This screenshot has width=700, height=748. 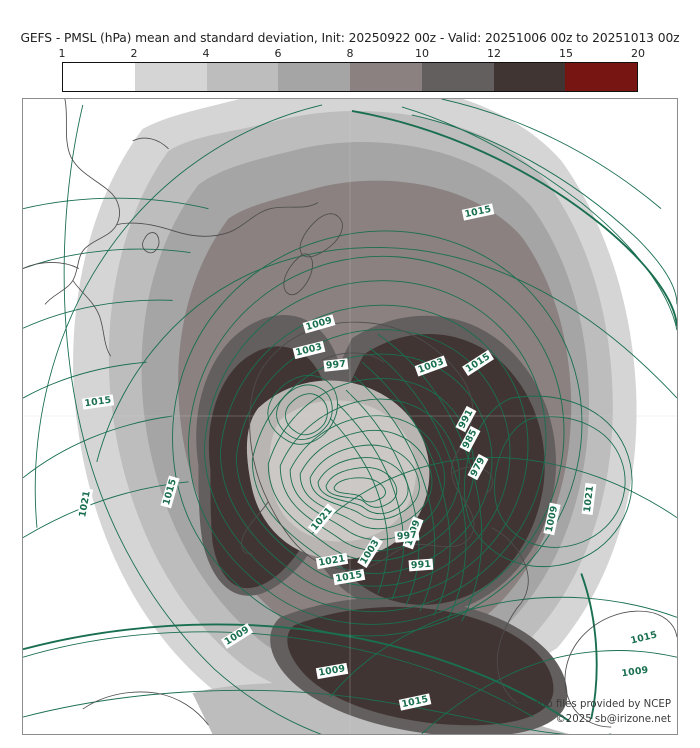 I want to click on colorbar-tick-2: 2, so click(x=134, y=53).